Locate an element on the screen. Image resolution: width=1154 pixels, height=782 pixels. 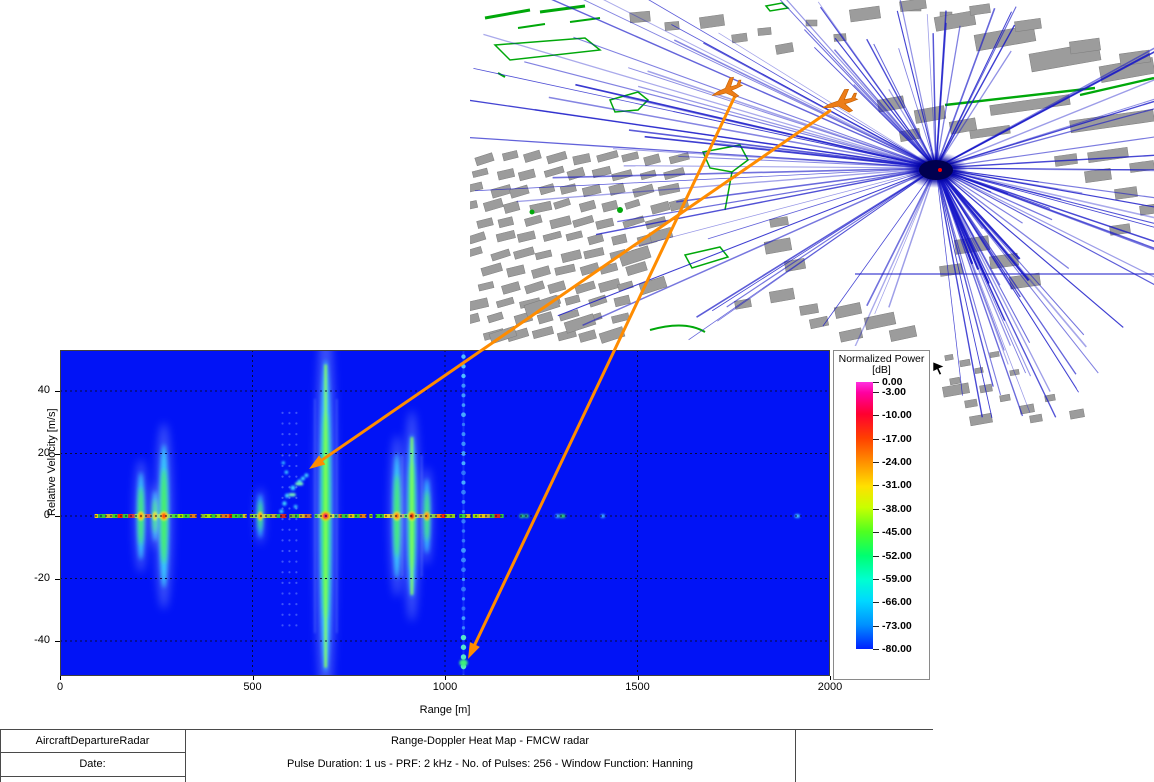
colorbar-tick-label: -31.00 is located at coordinates (897, 485).